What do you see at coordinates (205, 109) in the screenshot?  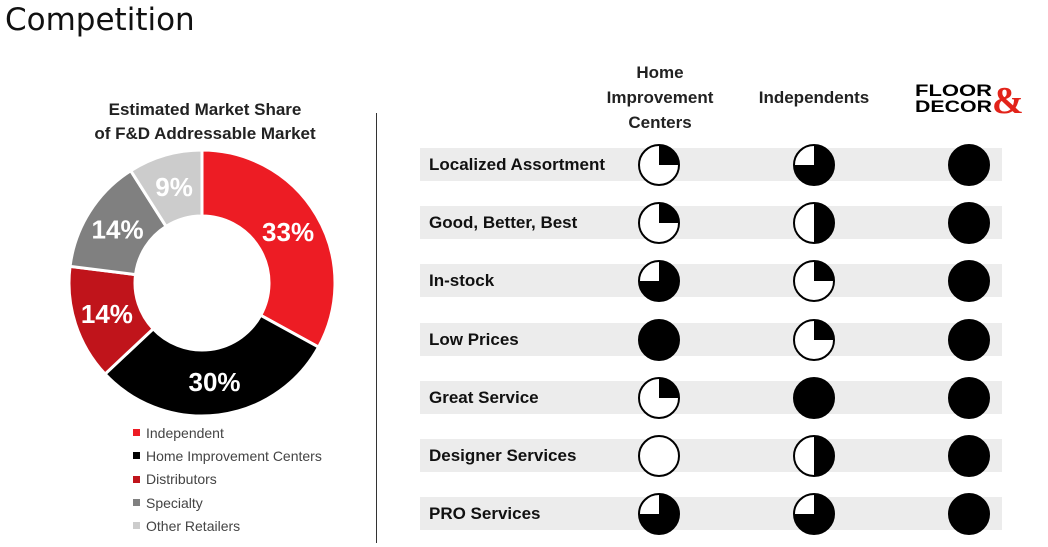 I see `chart-title-line1: Estimated Market Share` at bounding box center [205, 109].